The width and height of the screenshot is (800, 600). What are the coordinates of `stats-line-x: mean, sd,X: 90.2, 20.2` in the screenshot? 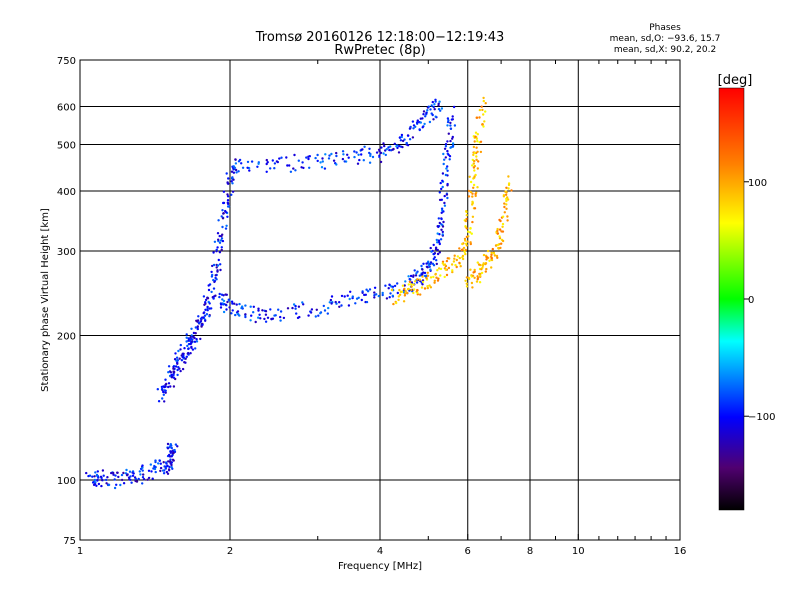 It's located at (665, 50).